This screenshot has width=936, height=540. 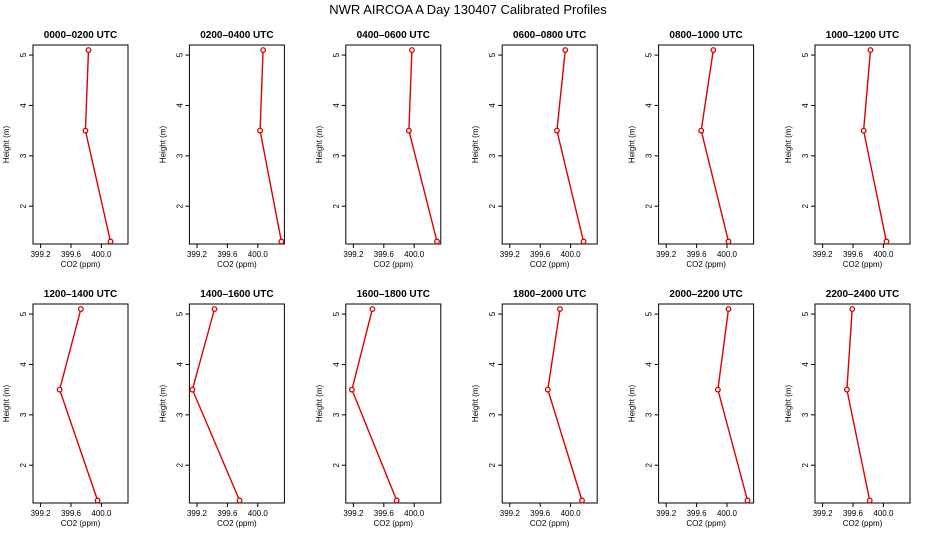 What do you see at coordinates (862, 294) in the screenshot?
I see `panel-title: 2200–2400 UTC` at bounding box center [862, 294].